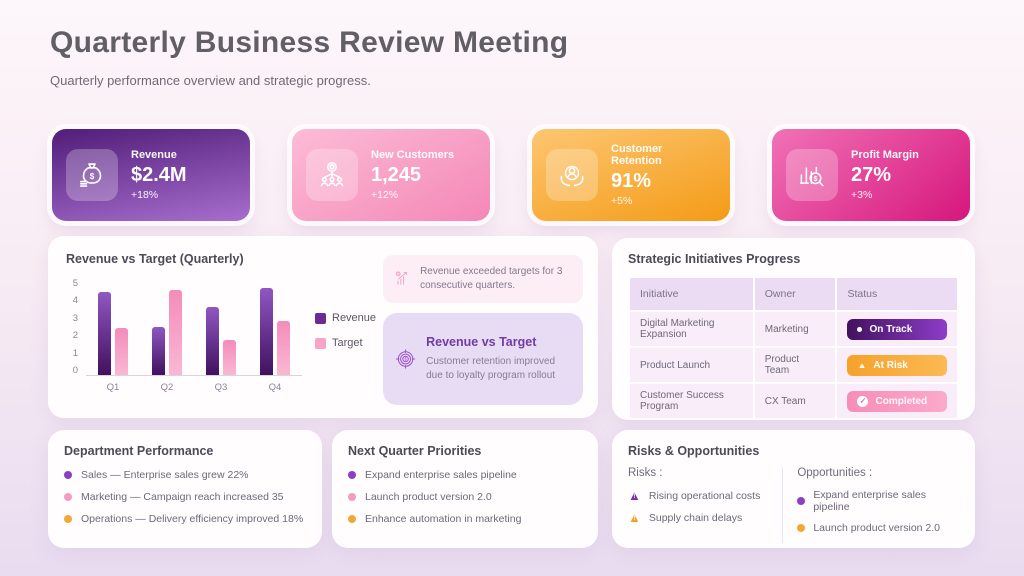 The width and height of the screenshot is (1024, 576). Describe the element at coordinates (897, 329) in the screenshot. I see `status-cell: On Track` at that location.